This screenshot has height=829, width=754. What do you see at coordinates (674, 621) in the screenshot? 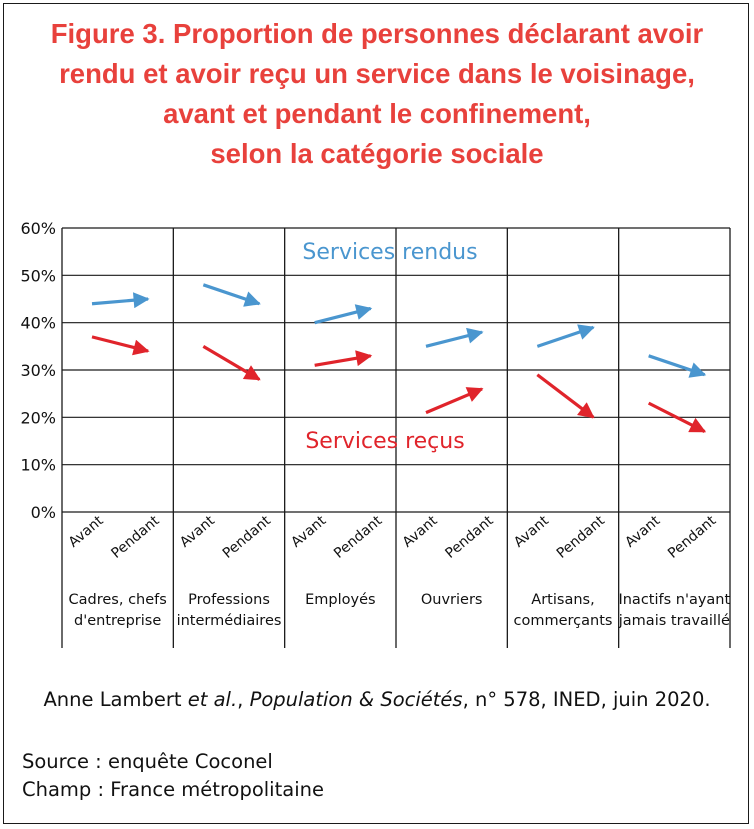
I see `category-label: jamais travaillé` at bounding box center [674, 621].